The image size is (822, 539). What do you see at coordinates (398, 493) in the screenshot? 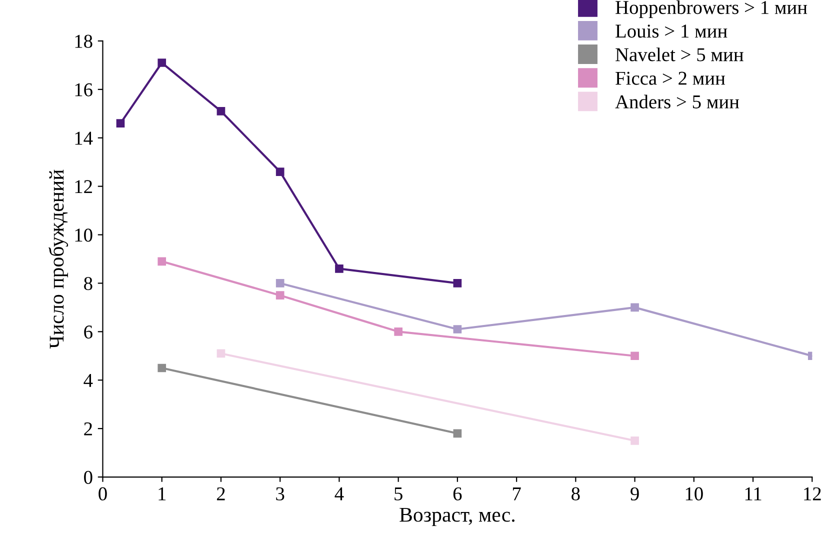
I see `x-tick-label: 5` at bounding box center [398, 493].